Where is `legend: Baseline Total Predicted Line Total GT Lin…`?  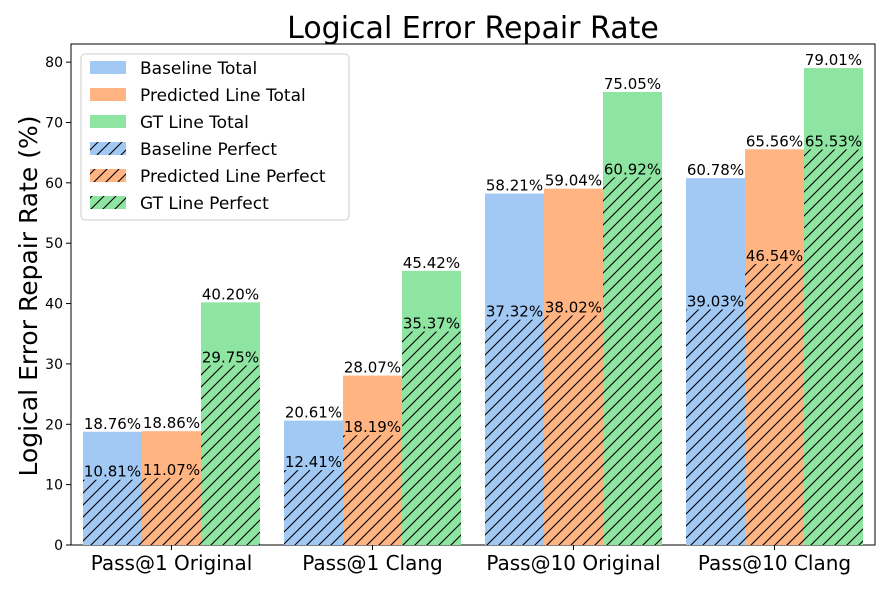
legend: Baseline Total Predicted Line Total GT Lin… is located at coordinates (215, 137).